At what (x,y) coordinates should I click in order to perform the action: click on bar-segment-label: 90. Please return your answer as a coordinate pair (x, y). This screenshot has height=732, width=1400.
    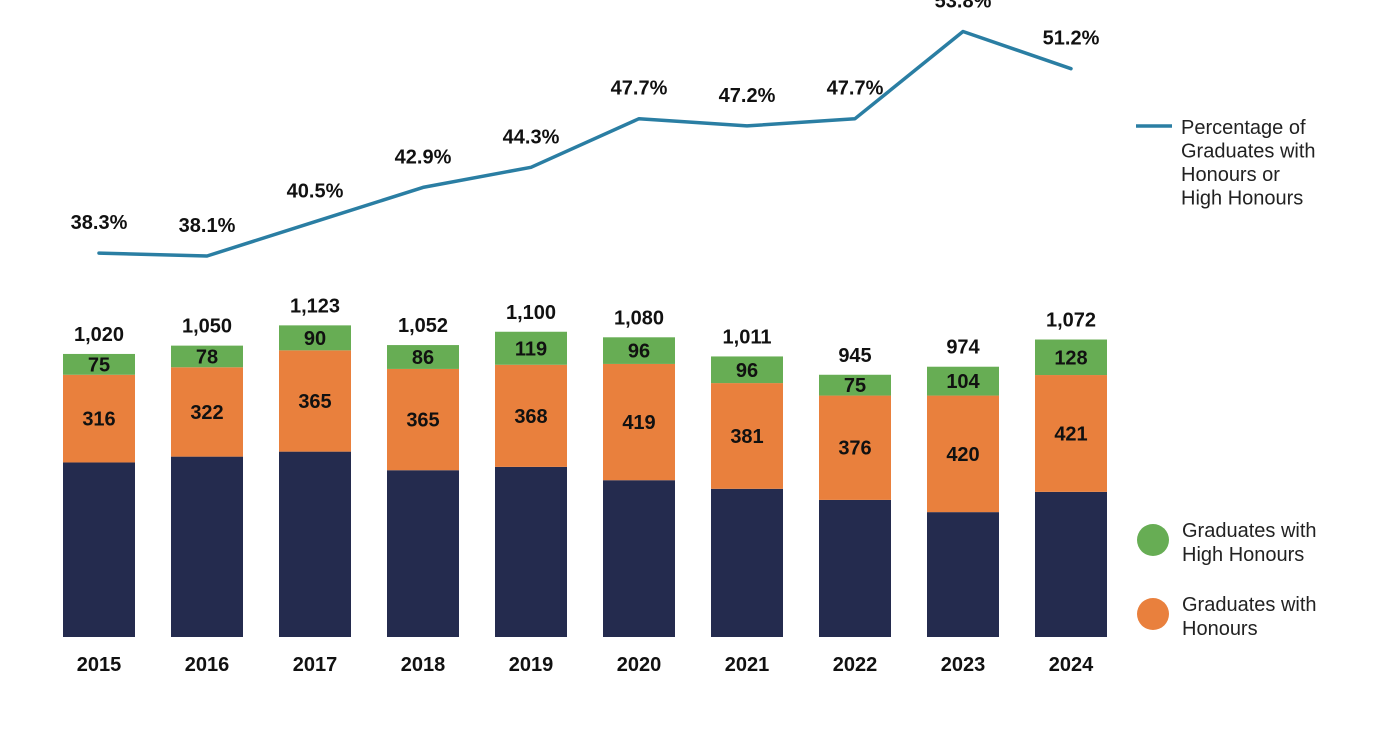
    Looking at the image, I should click on (315, 339).